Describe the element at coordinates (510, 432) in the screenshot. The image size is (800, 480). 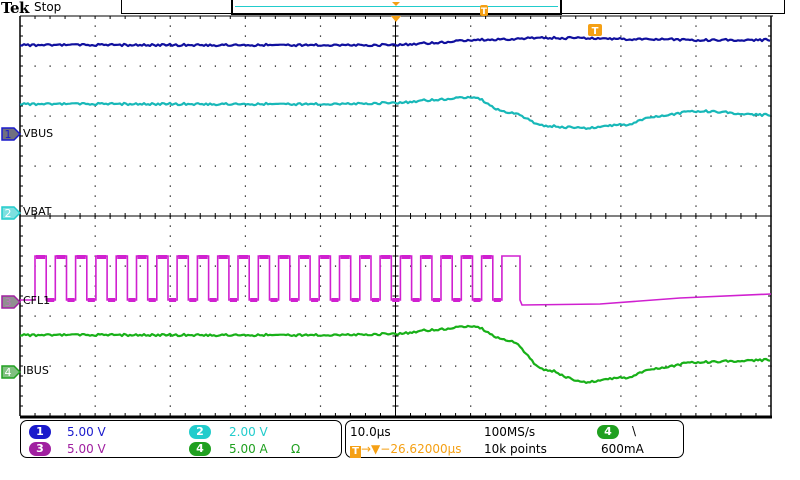
I see `sample-rate: 100MS/s` at that location.